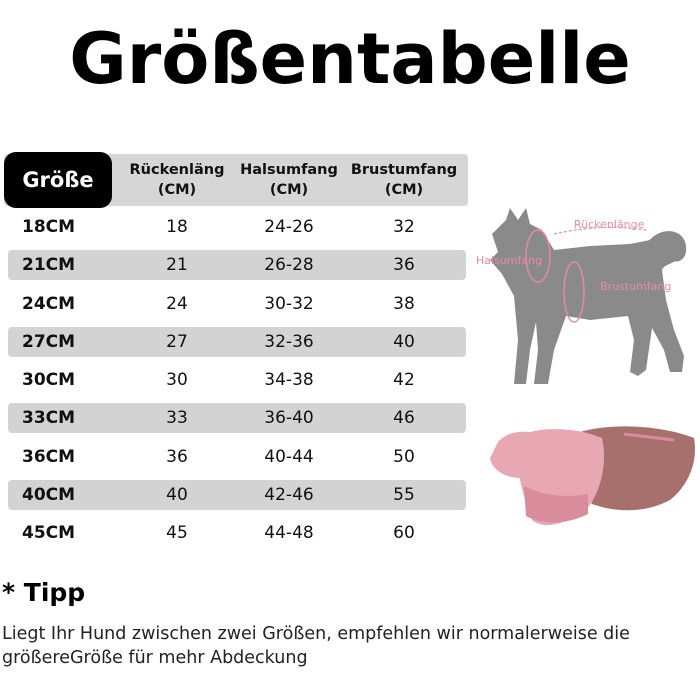  Describe the element at coordinates (289, 380) in the screenshot. I see `cell-neck: 34-38` at that location.